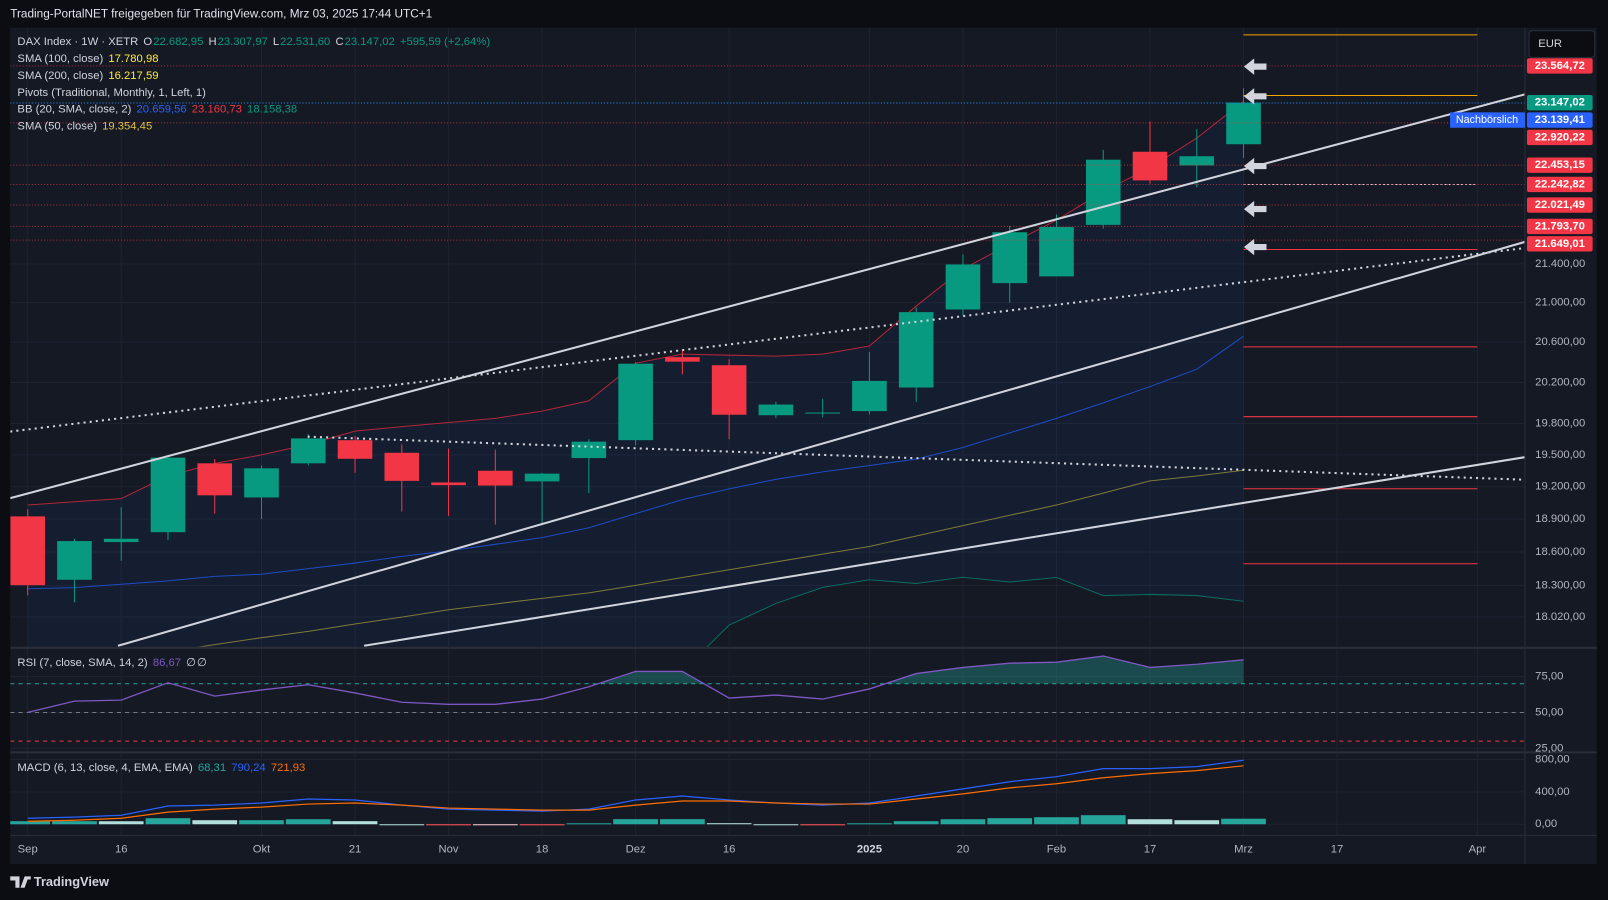 This screenshot has width=1608, height=900. I want to click on price-badge-label: 21.649,01, so click(1560, 244).